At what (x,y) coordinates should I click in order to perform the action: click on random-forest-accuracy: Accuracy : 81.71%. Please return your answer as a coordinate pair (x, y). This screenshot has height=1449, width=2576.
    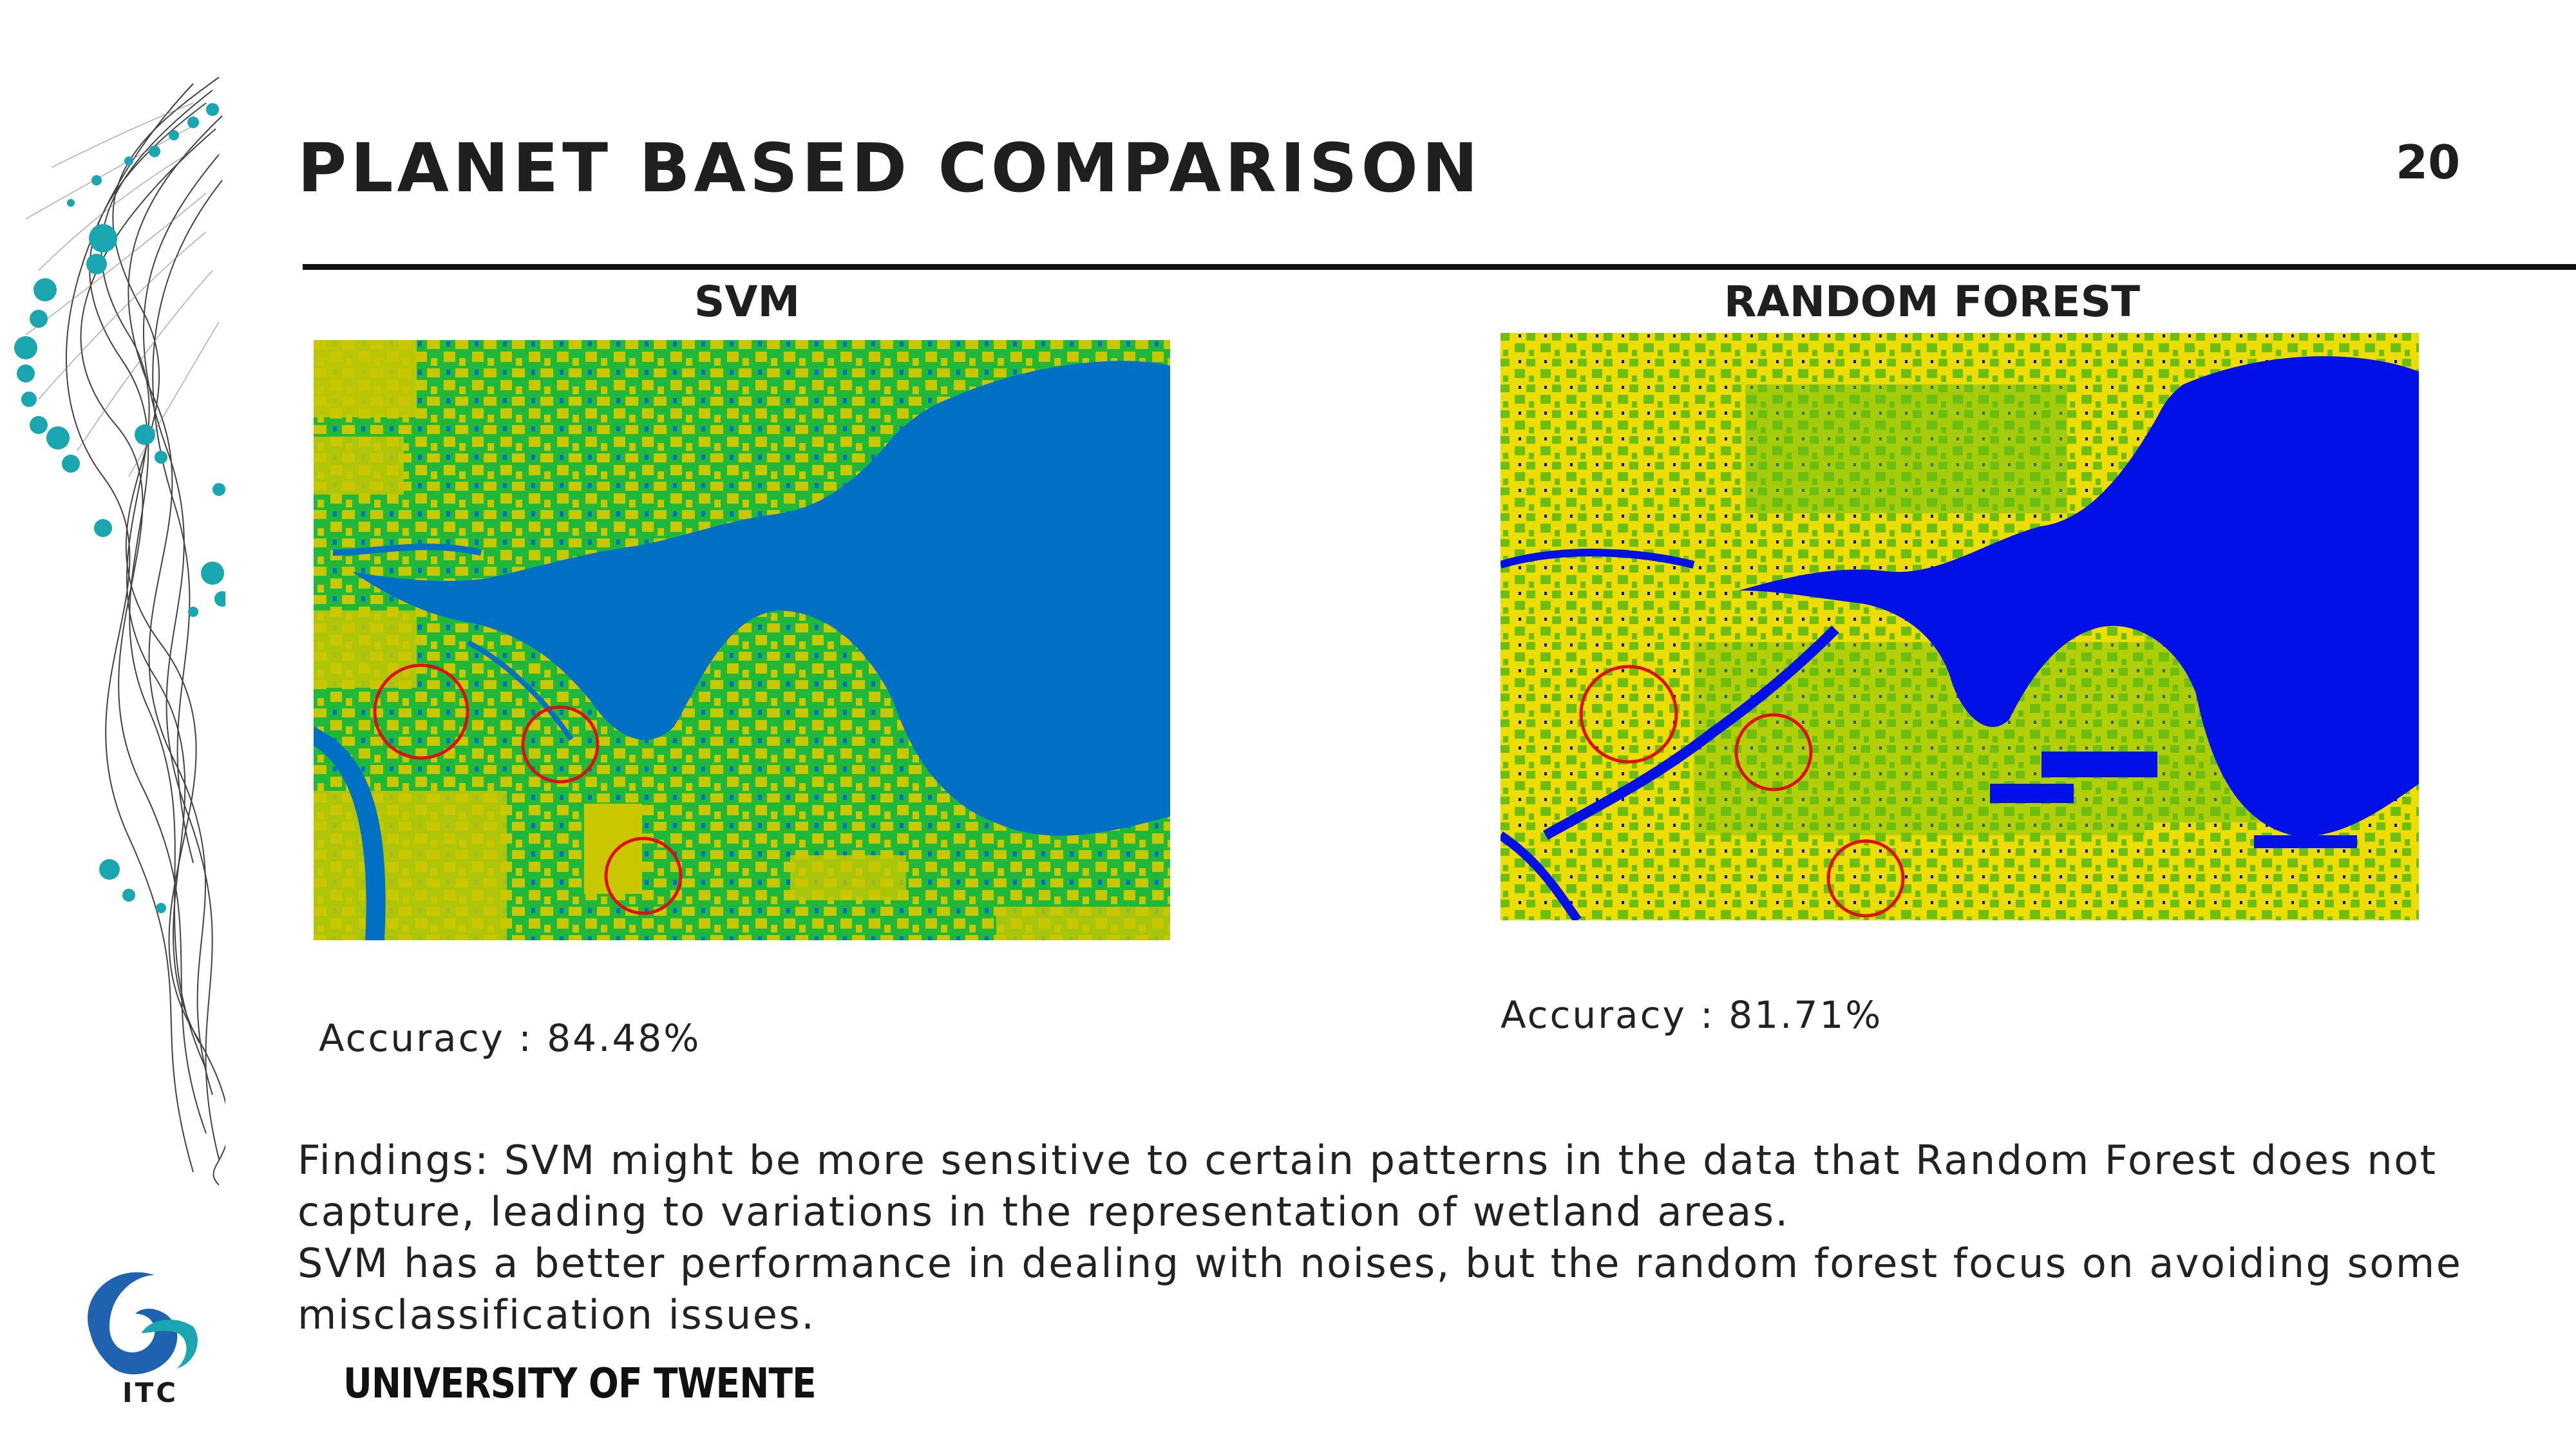
    Looking at the image, I should click on (1692, 1015).